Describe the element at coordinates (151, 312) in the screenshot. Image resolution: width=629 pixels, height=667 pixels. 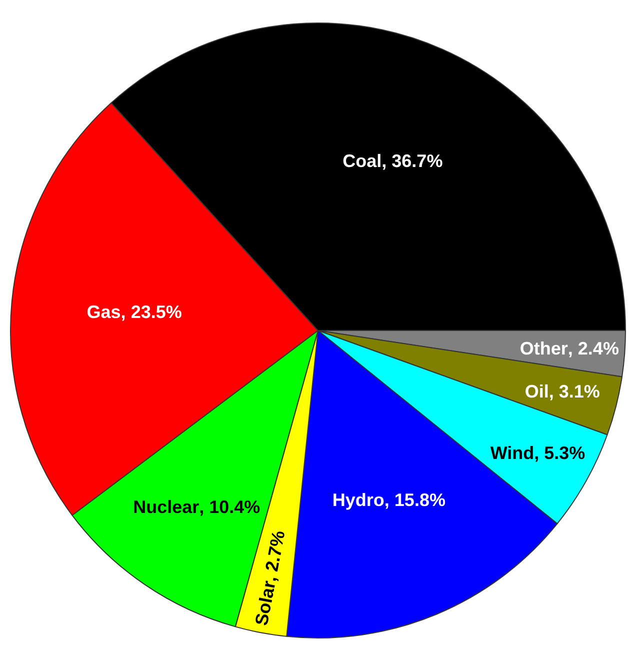
I see `data-label: , 23.5%` at that location.